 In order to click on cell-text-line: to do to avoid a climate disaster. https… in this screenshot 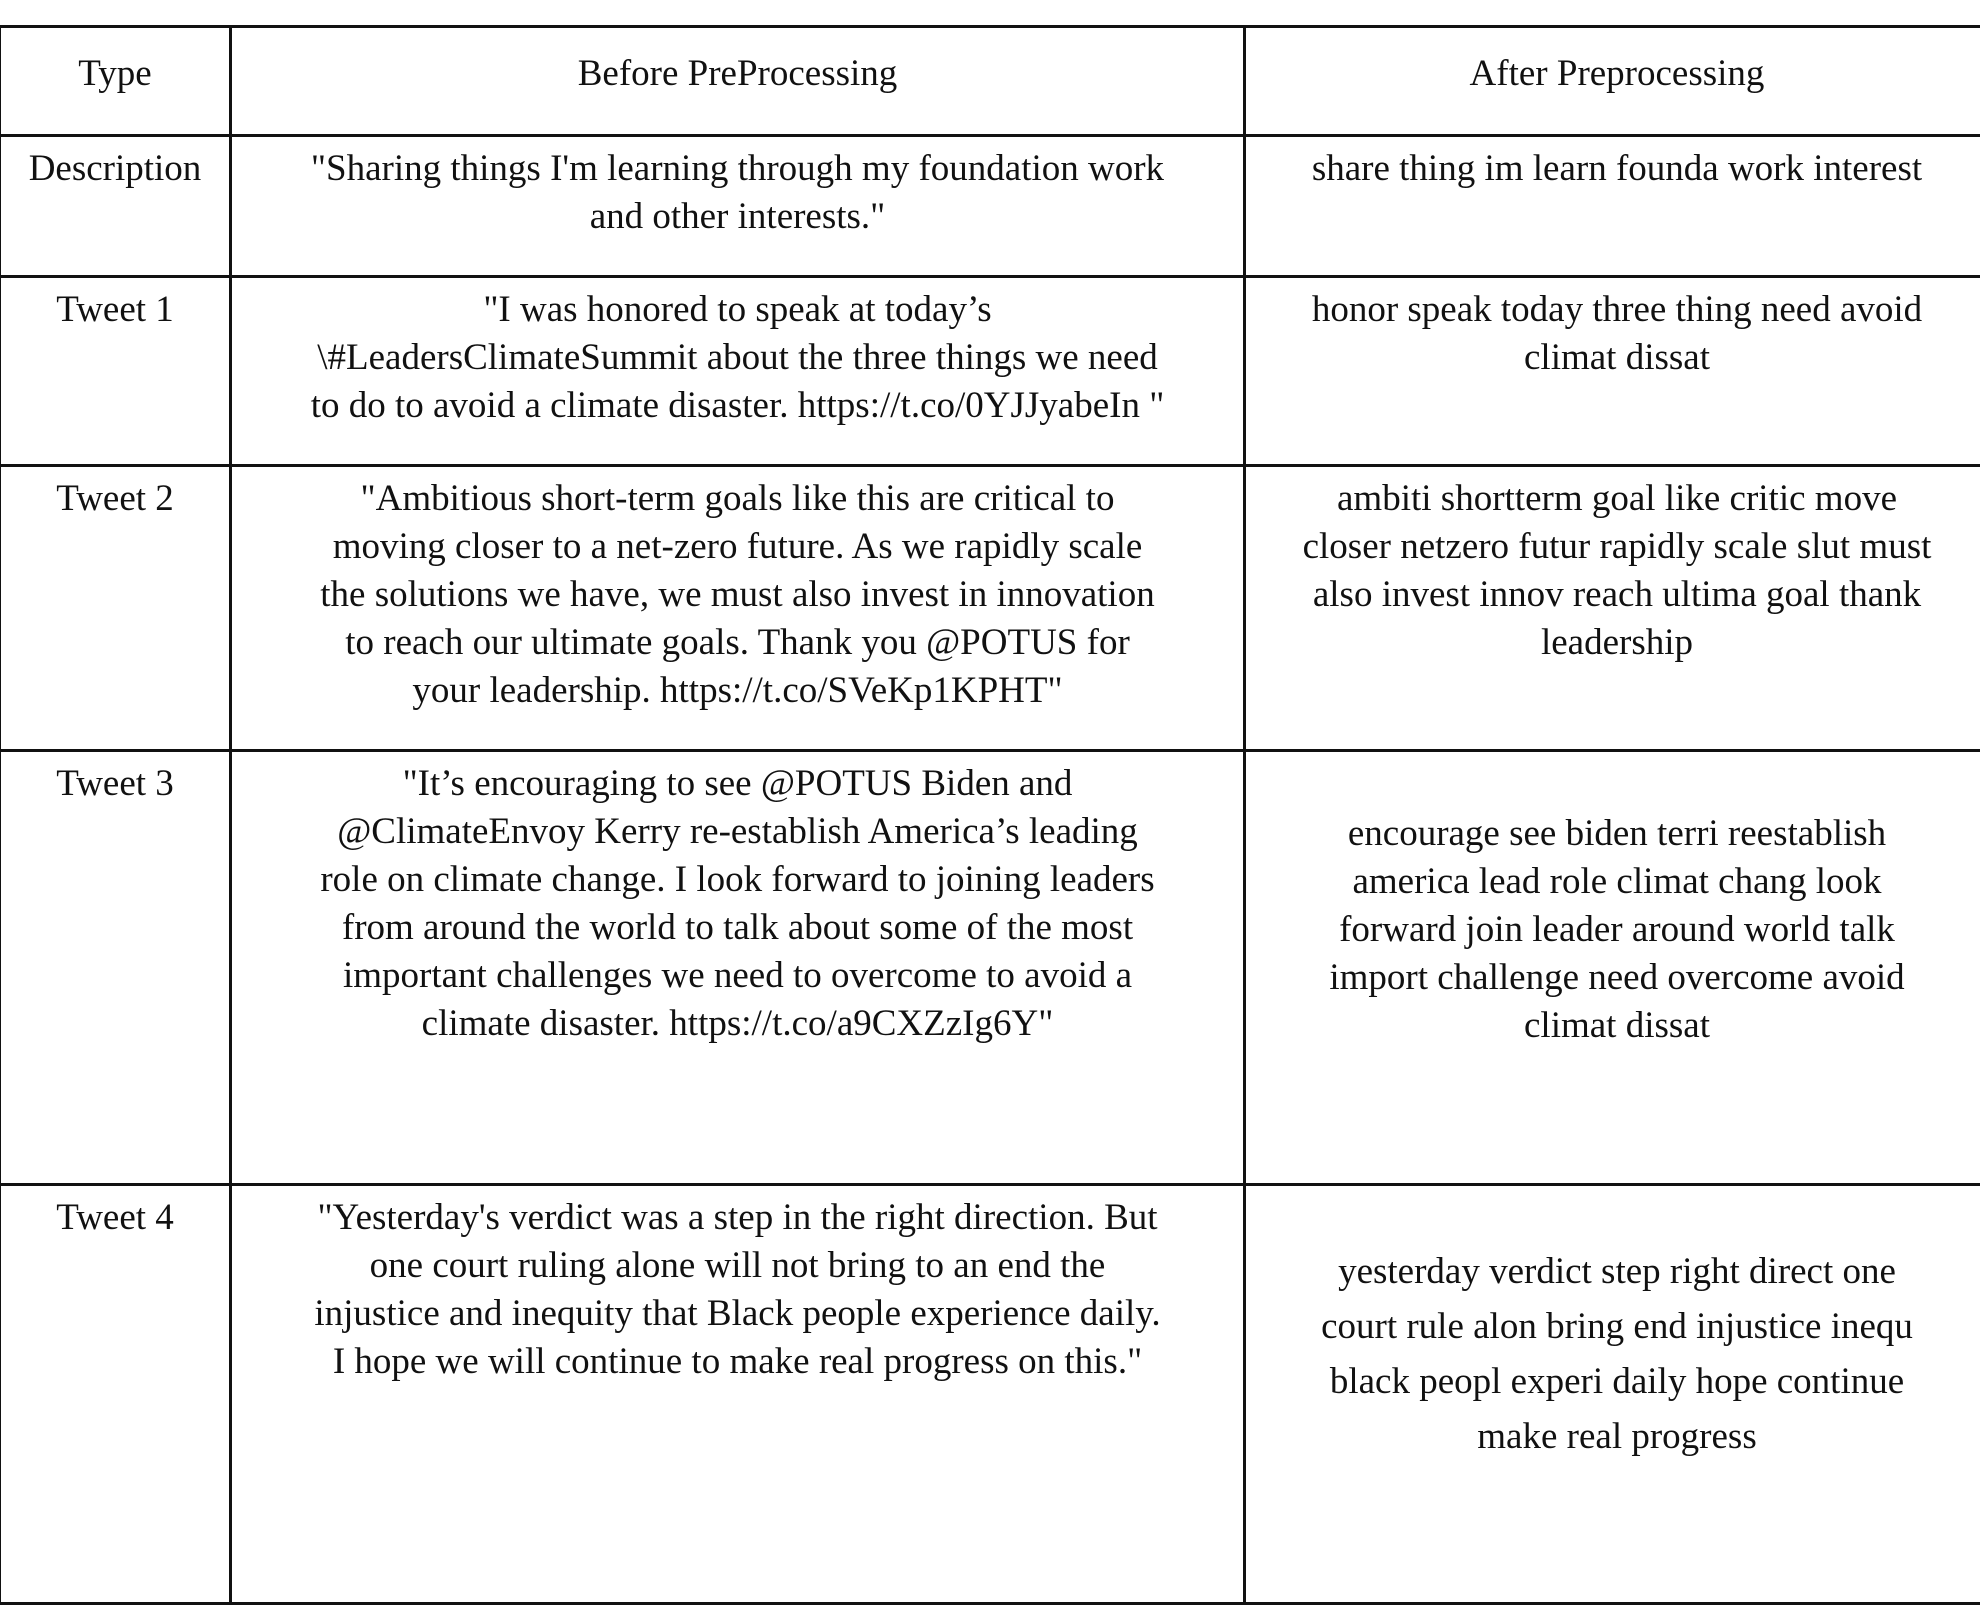, I will do `click(737, 406)`.